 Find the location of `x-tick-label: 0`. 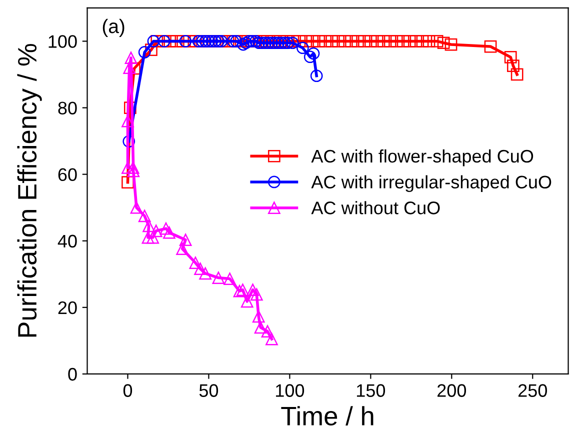

x-tick-label: 0 is located at coordinates (127, 390).